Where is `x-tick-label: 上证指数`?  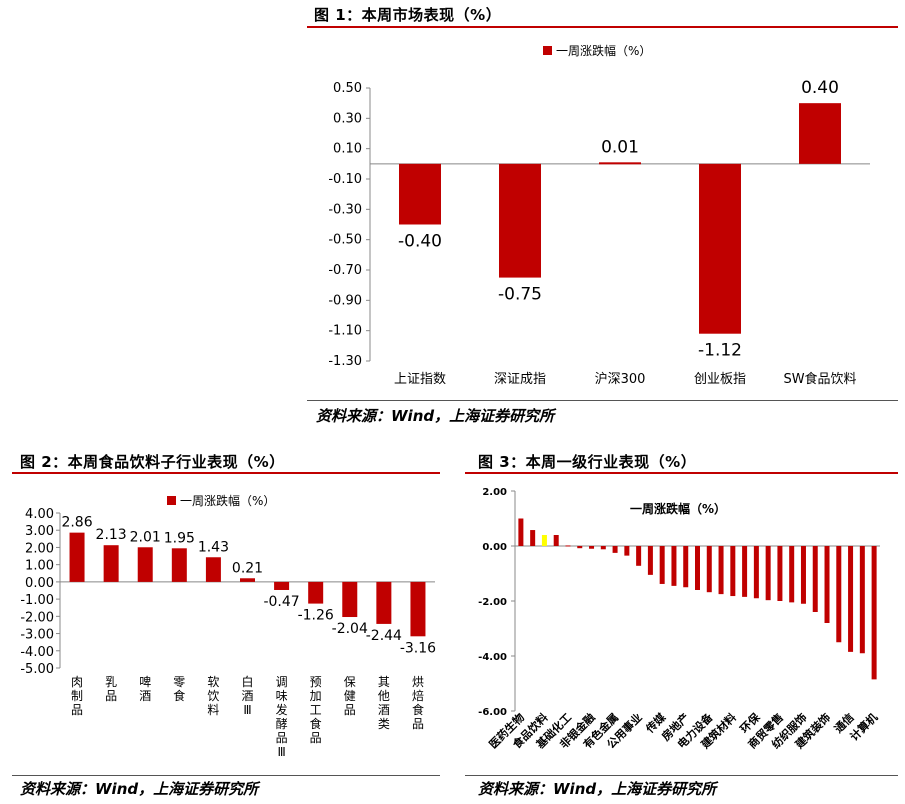 x-tick-label: 上证指数 is located at coordinates (420, 379).